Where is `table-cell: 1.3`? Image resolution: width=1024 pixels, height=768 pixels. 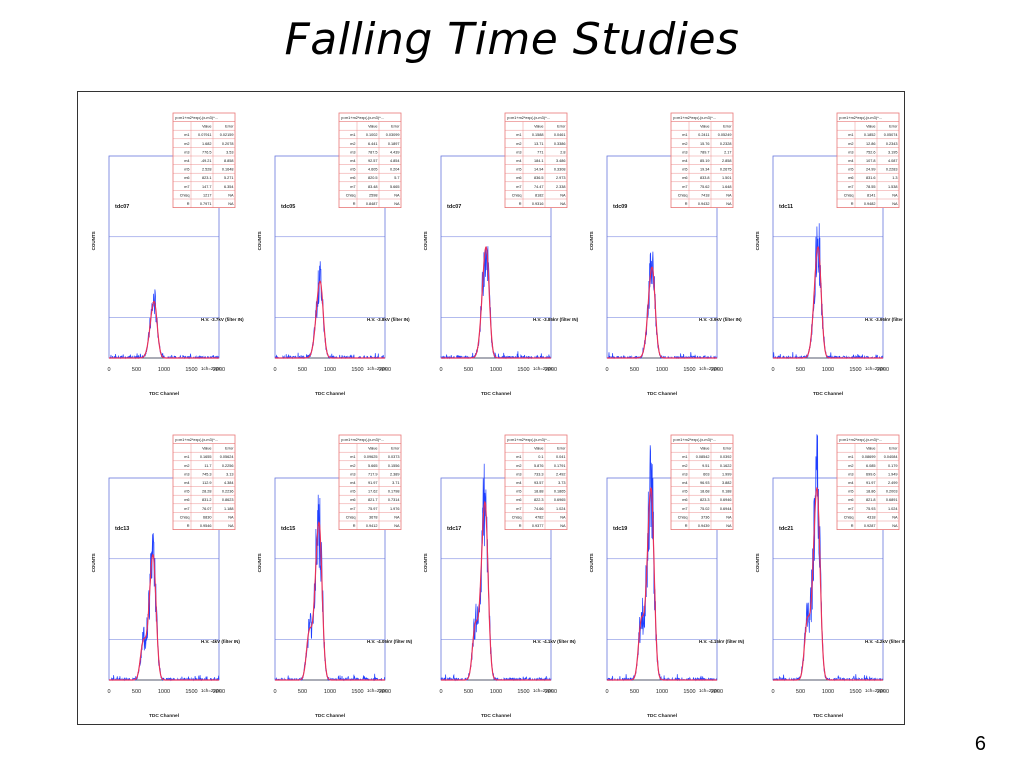
table-cell: 1.3 is located at coordinates (894, 178).